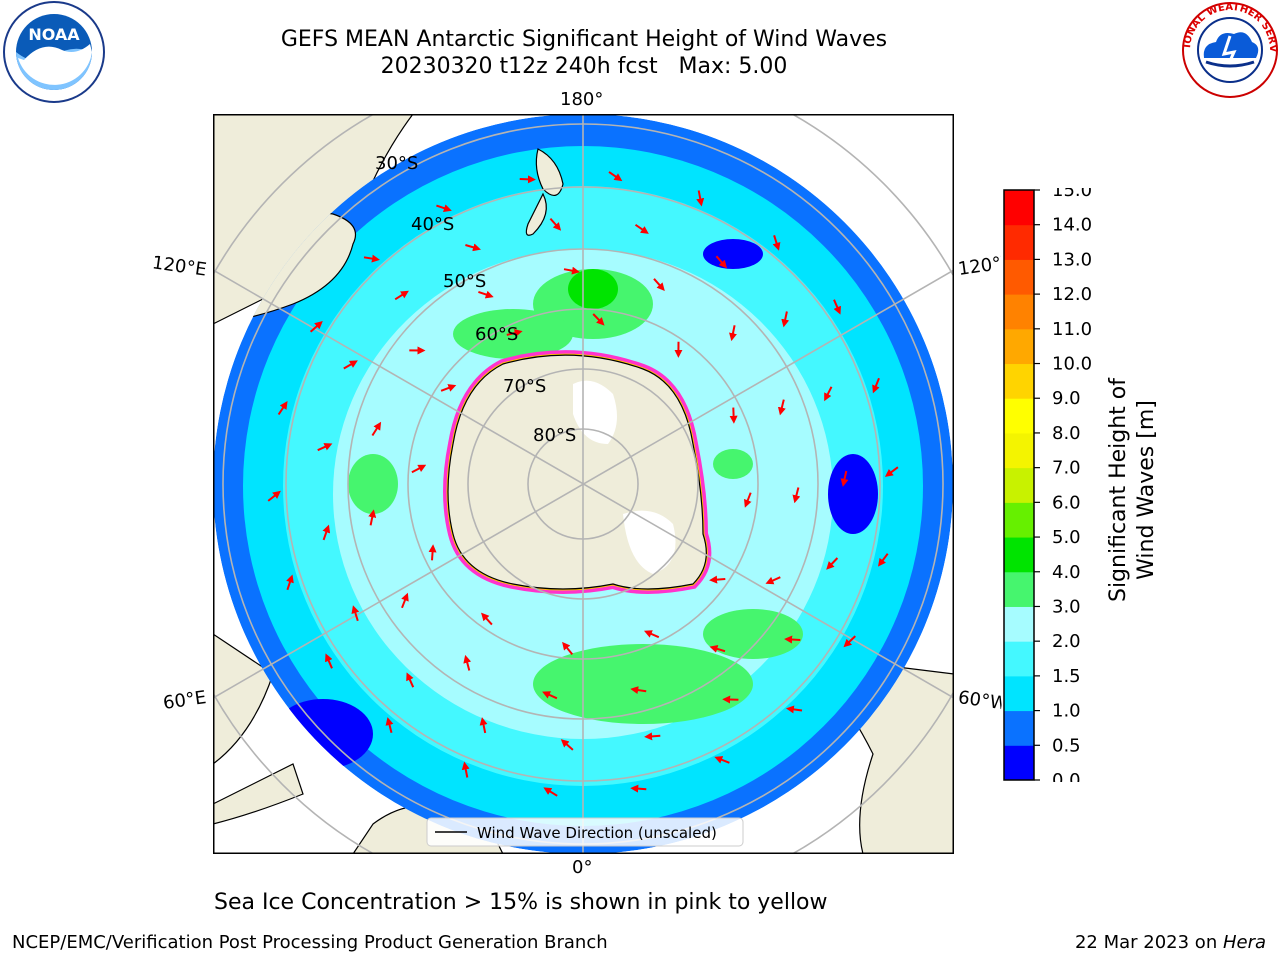  I want to click on lon-label-120e: 120°E, so click(179, 266).